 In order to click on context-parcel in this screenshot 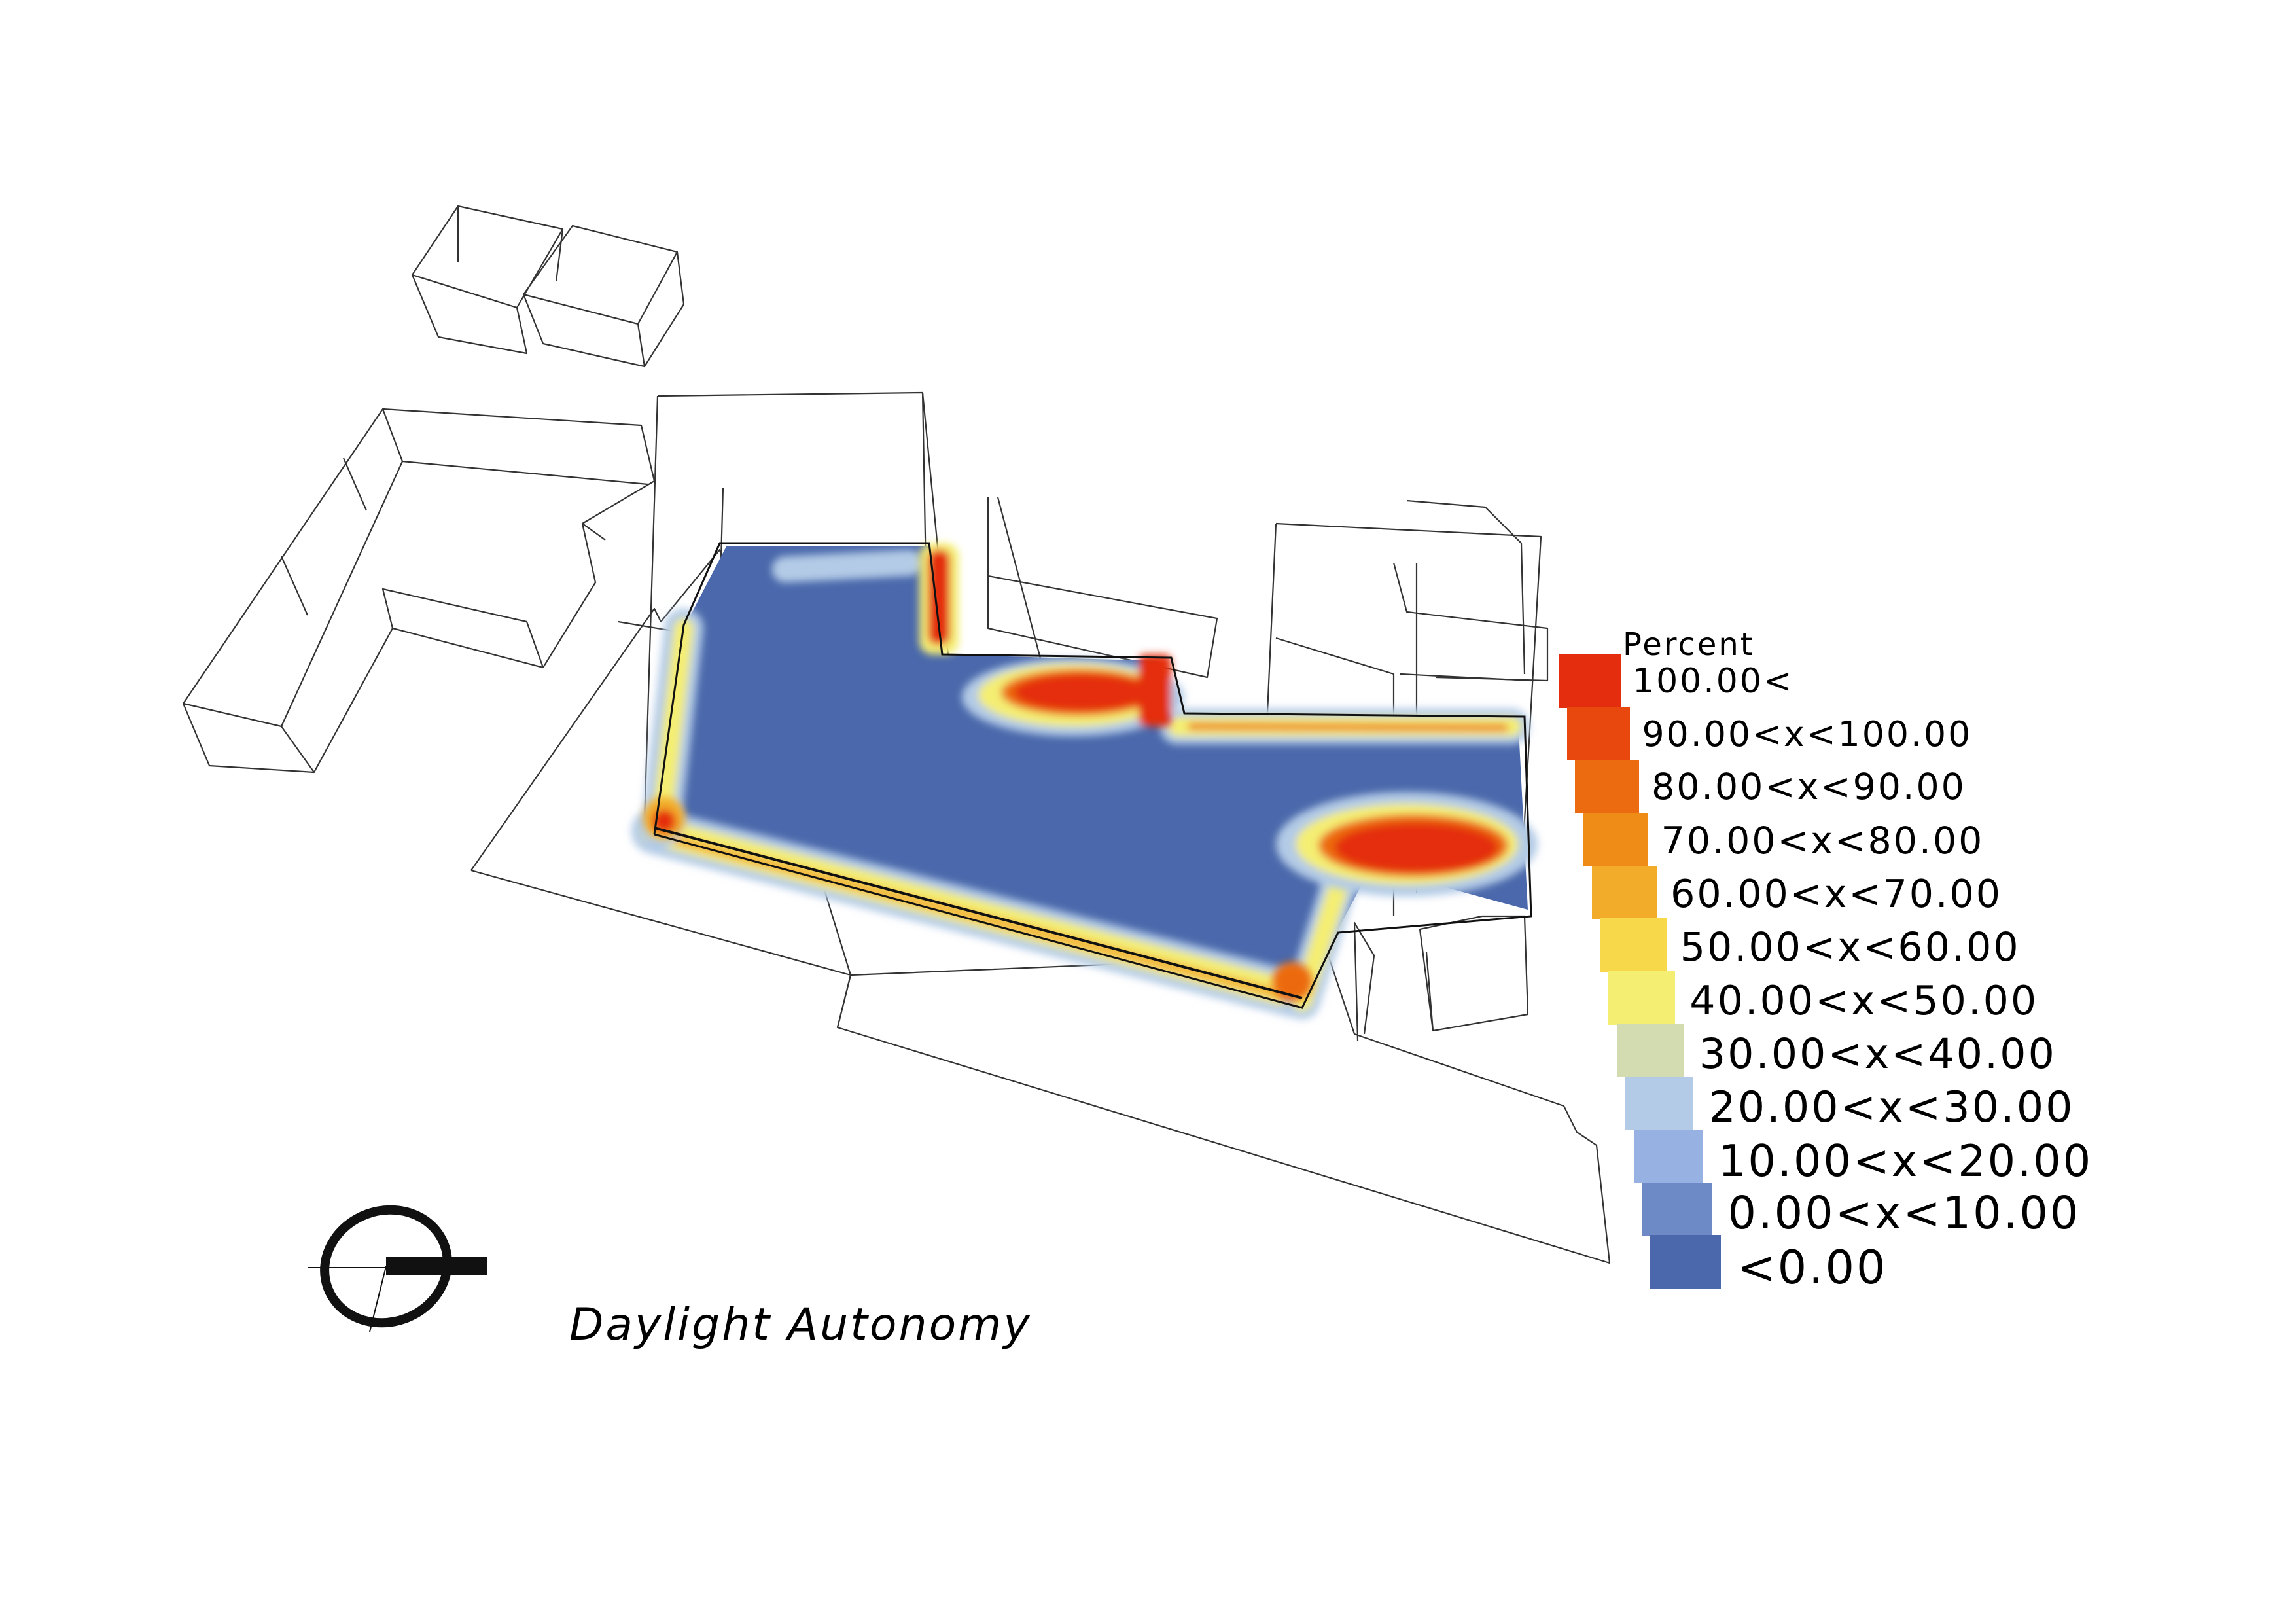, I will do `click(1364, 981)`.